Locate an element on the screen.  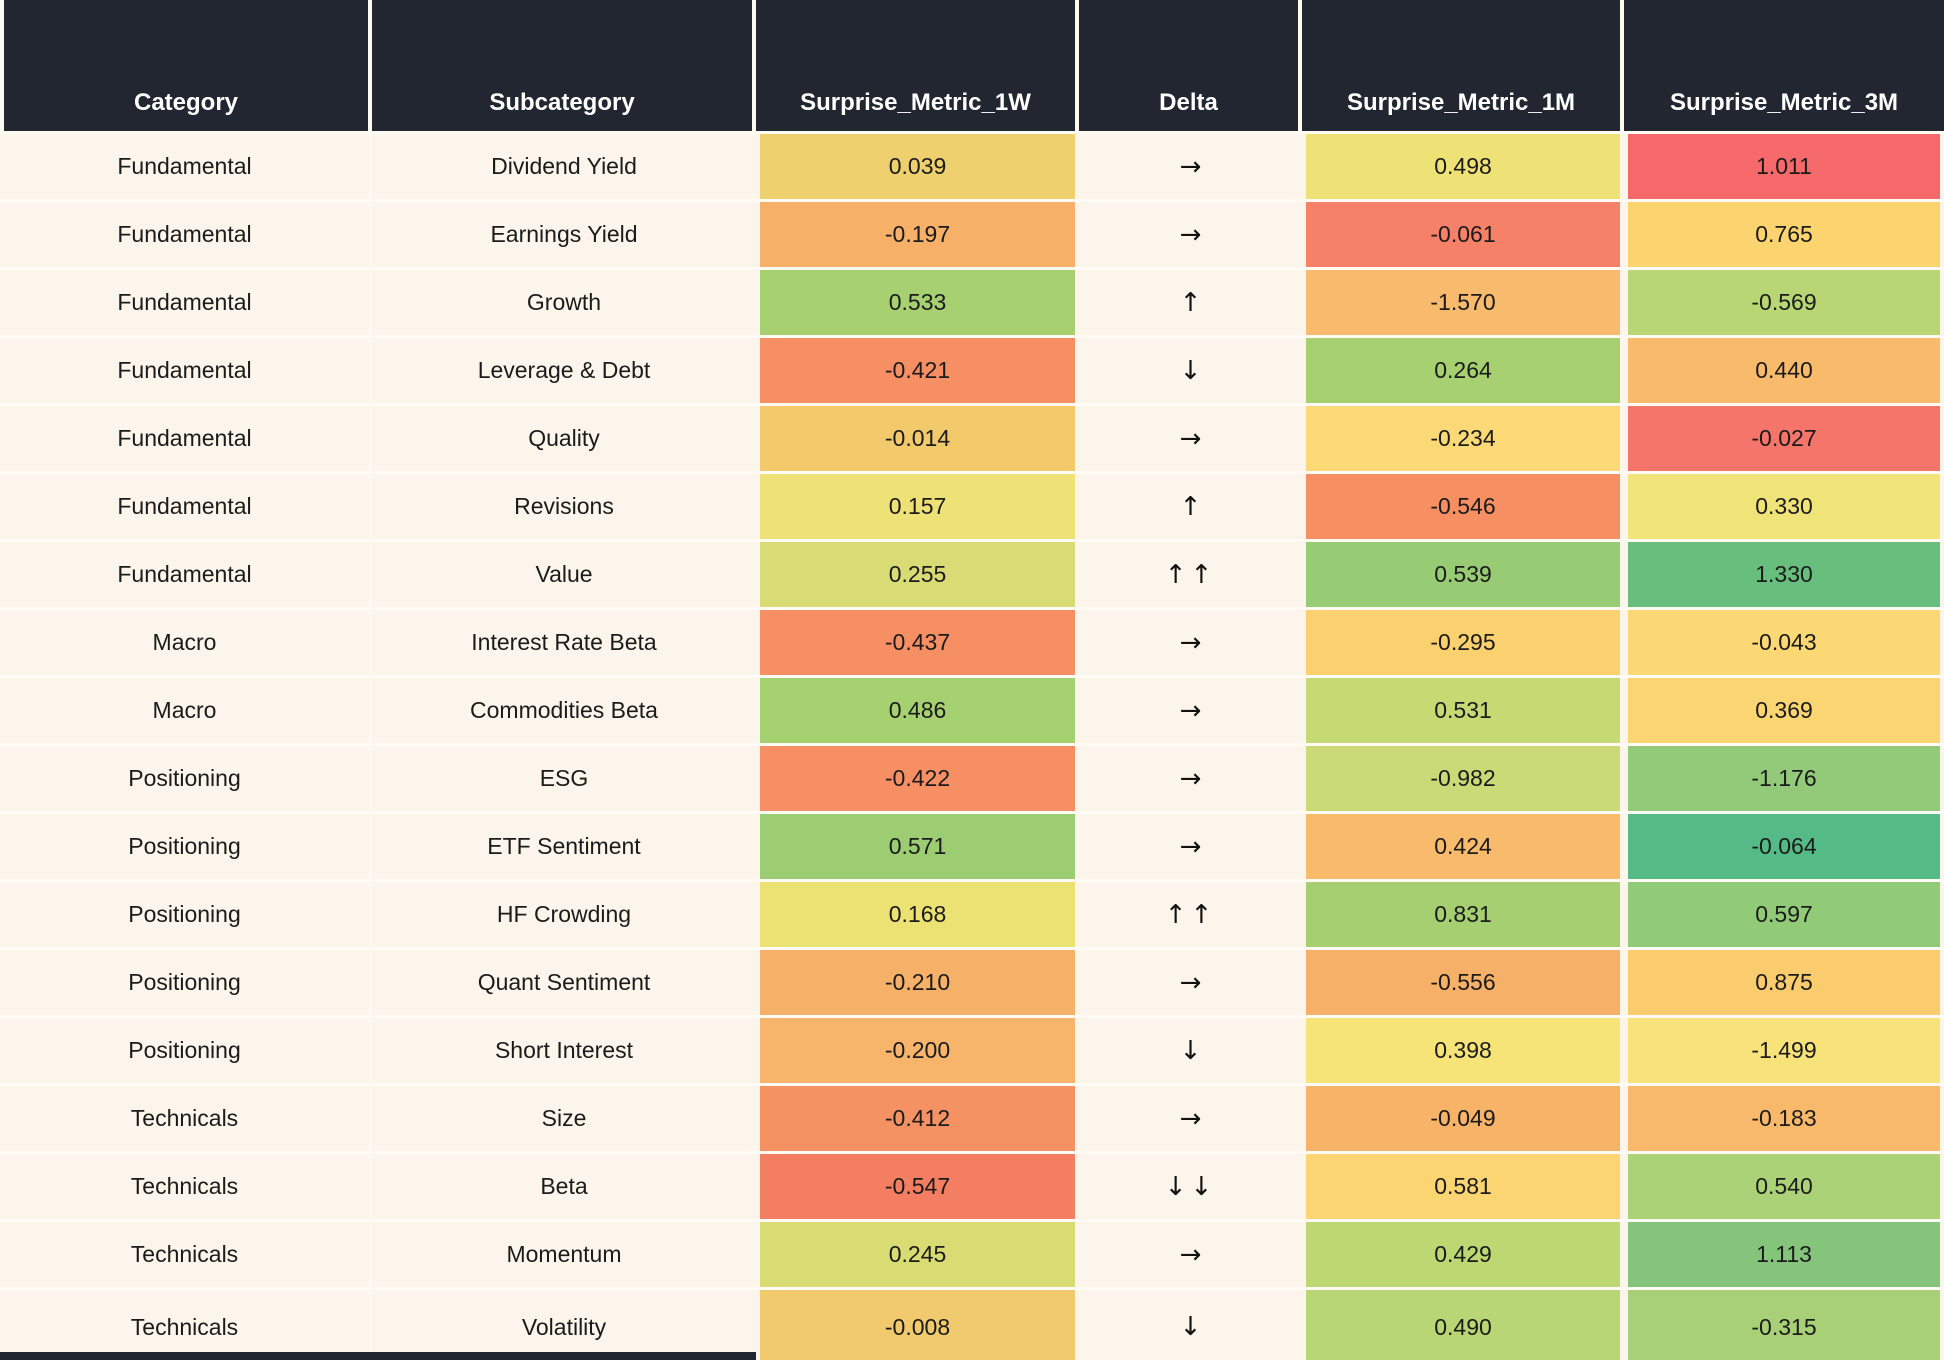
metric-1m-cell: 0.398 is located at coordinates (1463, 1052).